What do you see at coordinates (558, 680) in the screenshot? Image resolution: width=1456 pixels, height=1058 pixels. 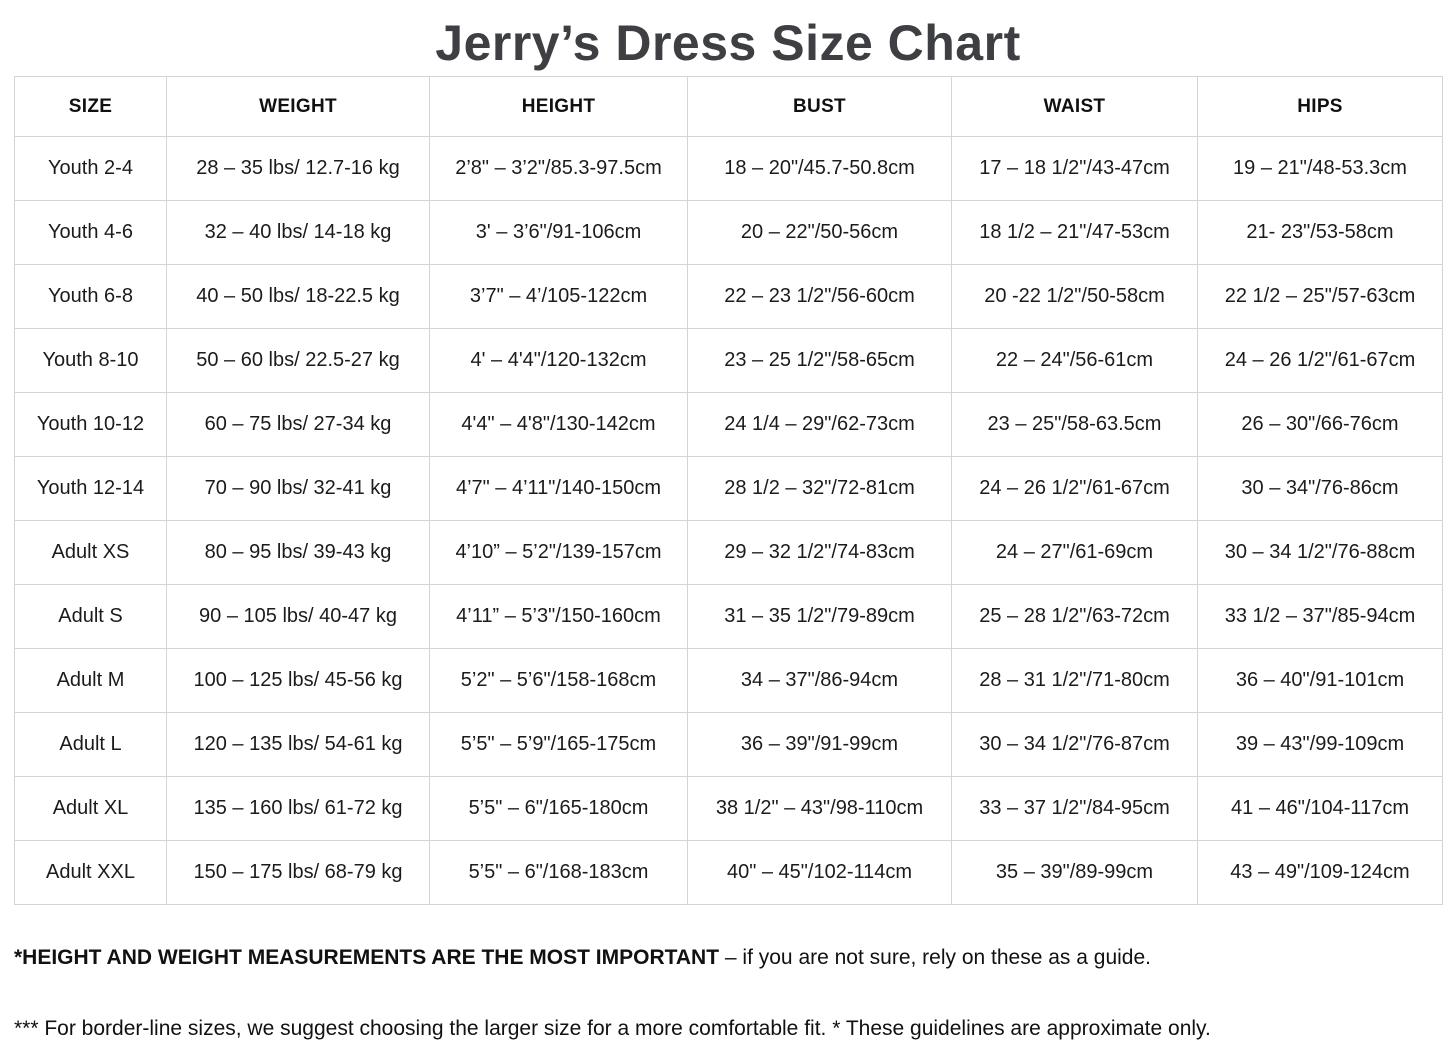 I see `cell-height: 5’2" – 5’6"/158-168cm` at bounding box center [558, 680].